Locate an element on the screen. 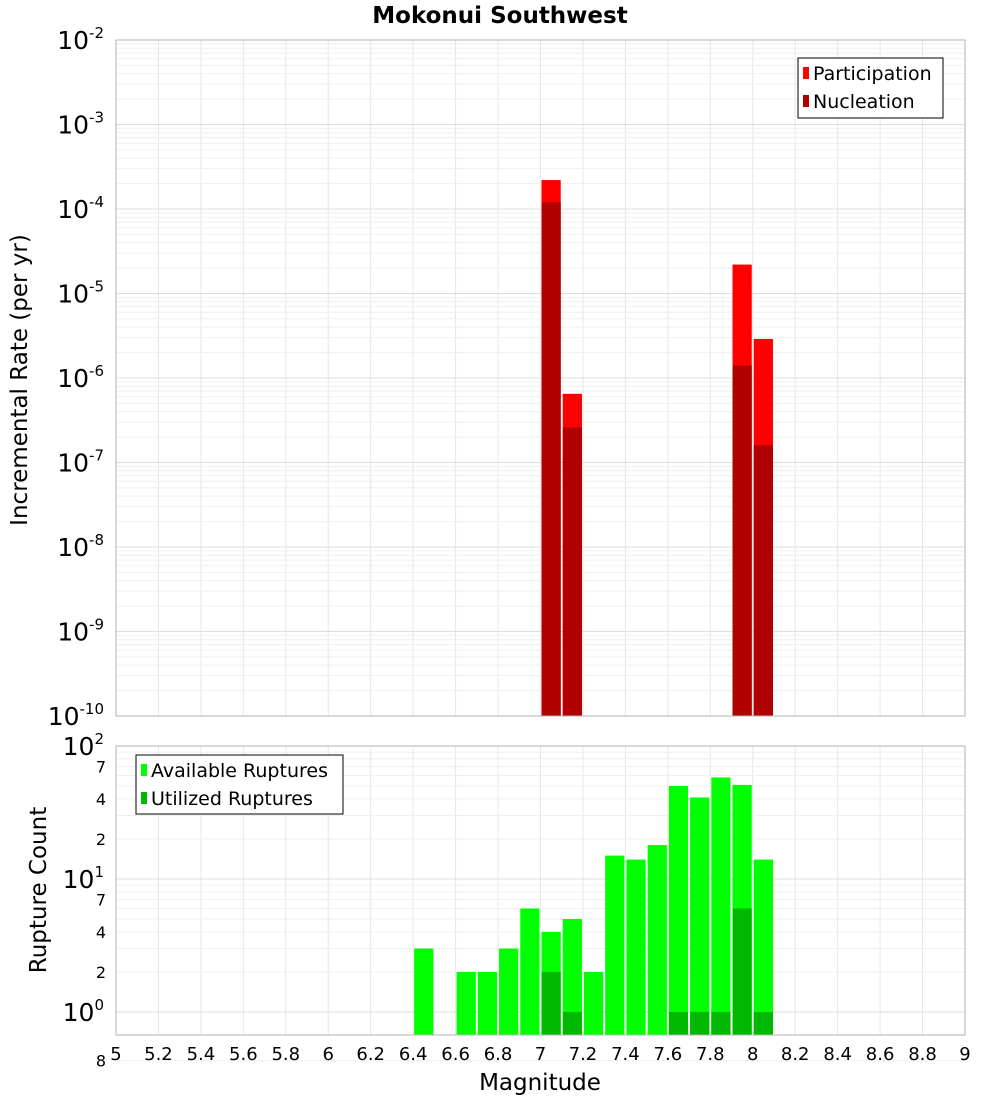  top-y-tick-label: 10⁻⁷ is located at coordinates (80, 462).